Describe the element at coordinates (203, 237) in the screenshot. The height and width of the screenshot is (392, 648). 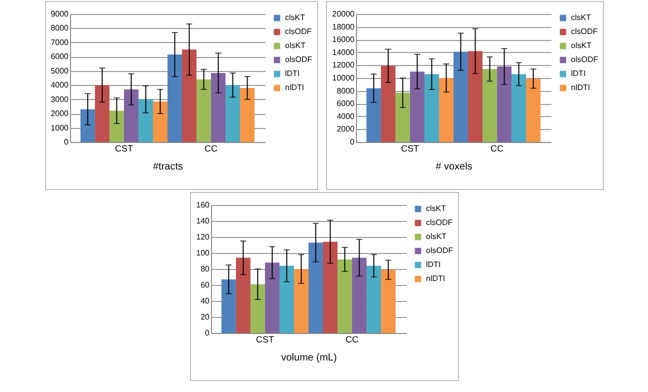
I see `y-tick-label: 120` at that location.